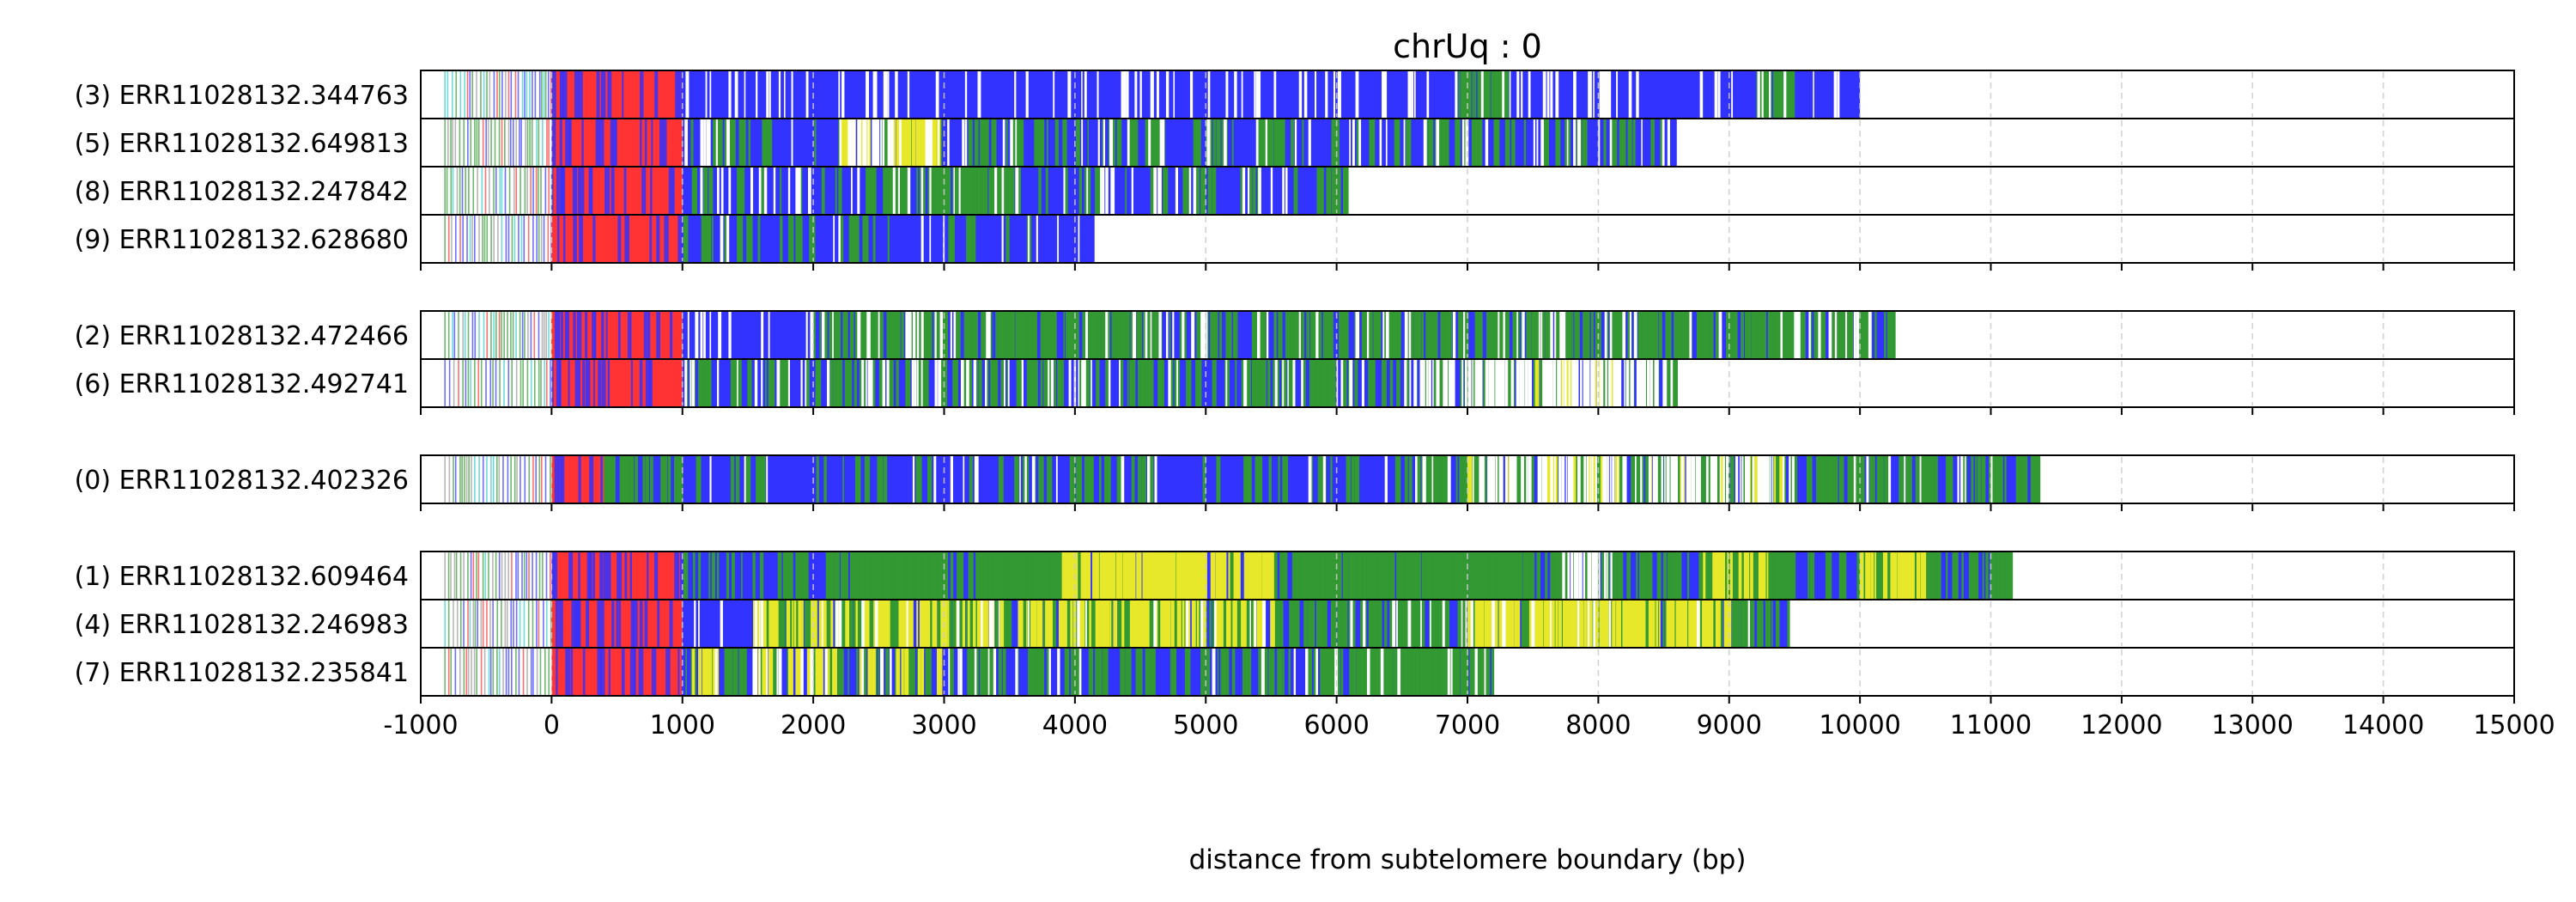  I want to click on read-label: (5) ERR11028132.649813, so click(242, 144).